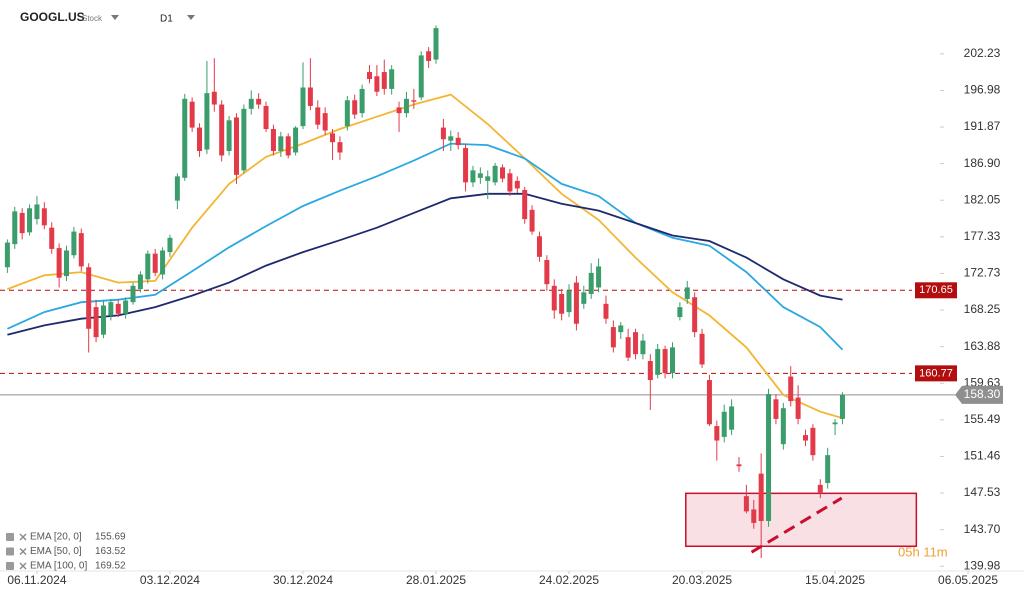  I want to click on y-tick-label: 172.73, so click(982, 273).